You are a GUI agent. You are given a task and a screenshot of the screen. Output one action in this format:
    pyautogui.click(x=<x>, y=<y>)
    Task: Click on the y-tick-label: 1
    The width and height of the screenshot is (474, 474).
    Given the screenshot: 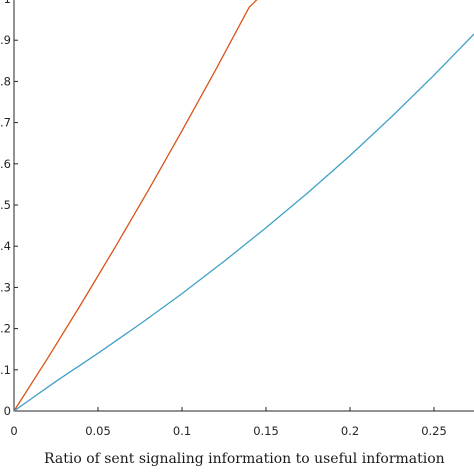 What is the action you would take?
    pyautogui.click(x=7, y=3)
    